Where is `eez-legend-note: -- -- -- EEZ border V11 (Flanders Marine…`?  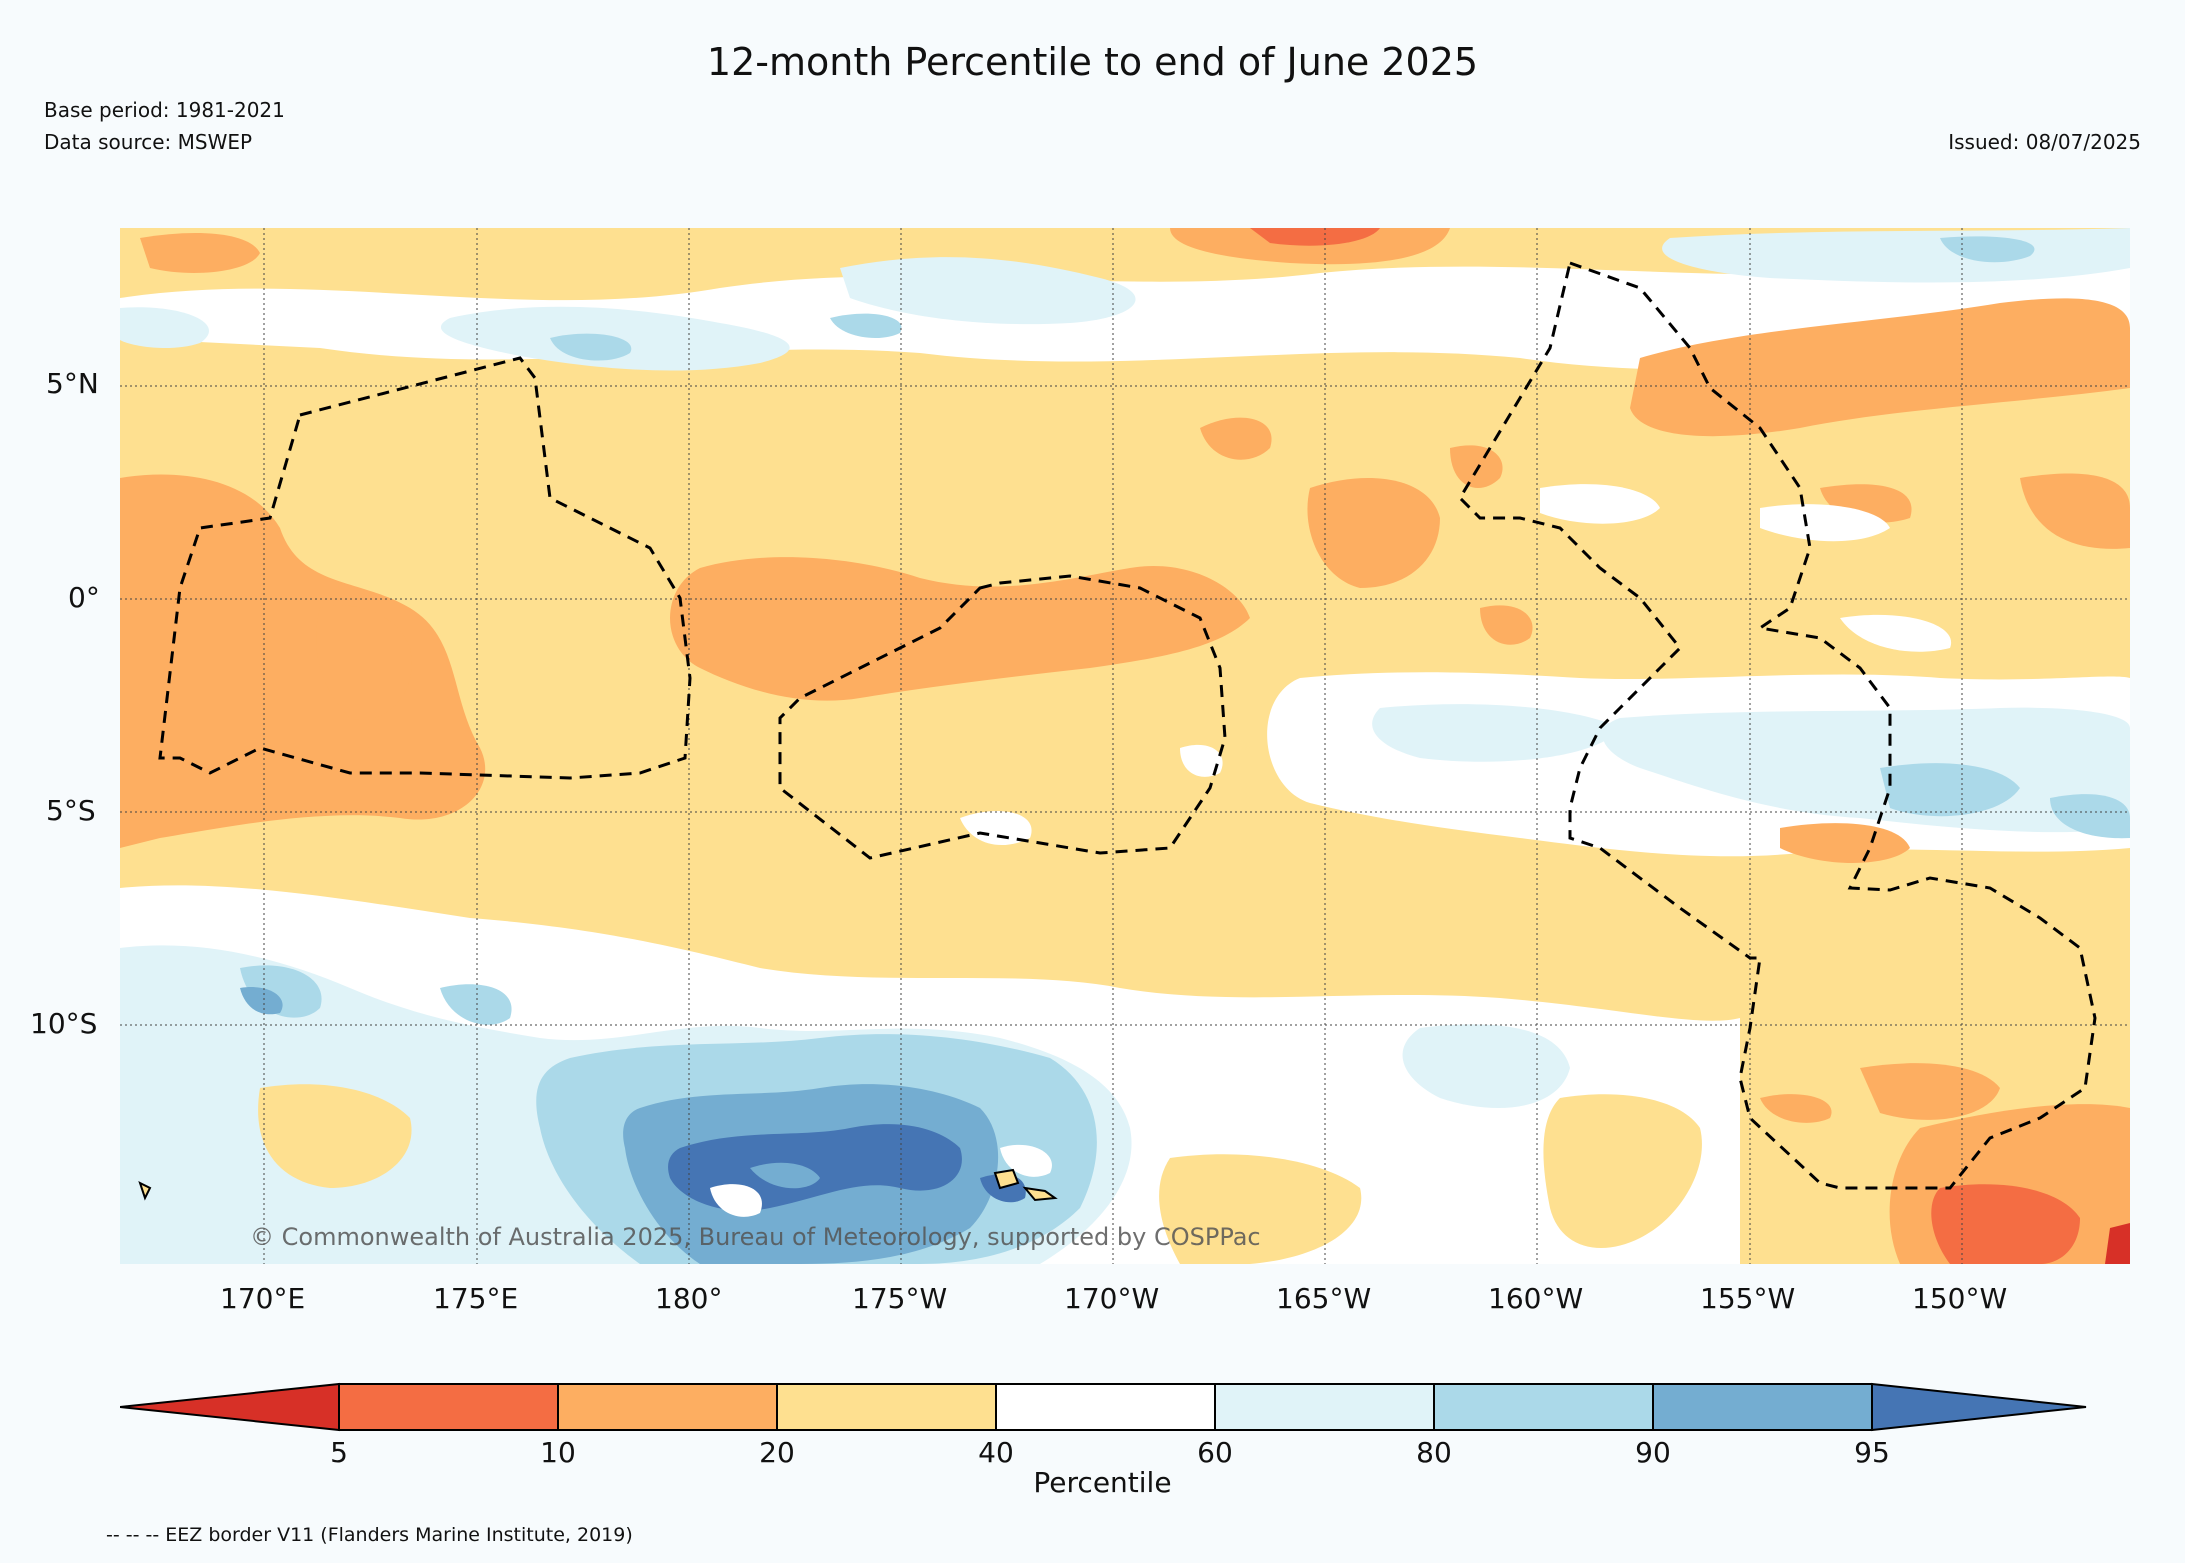 eez-legend-note: -- -- -- EEZ border V11 (Flanders Marine… is located at coordinates (369, 1535).